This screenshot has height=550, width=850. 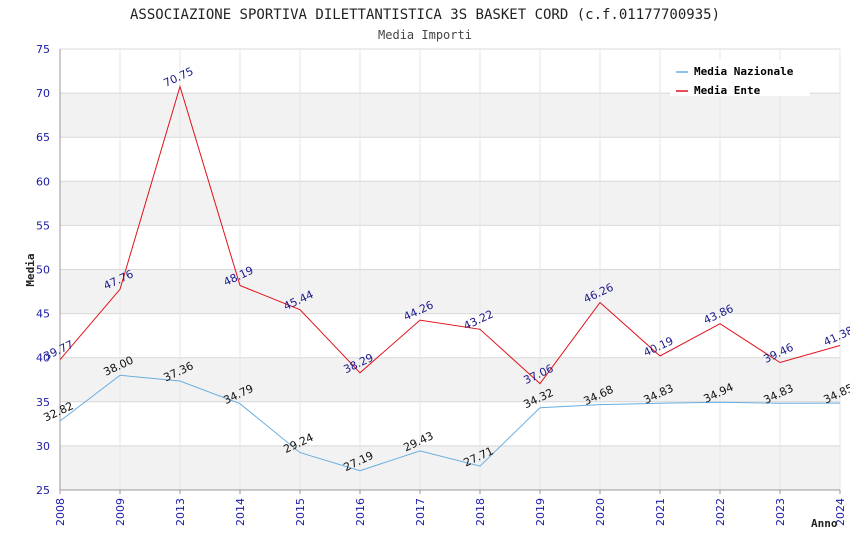 I want to click on y-tick-label: 35, so click(x=43, y=402).